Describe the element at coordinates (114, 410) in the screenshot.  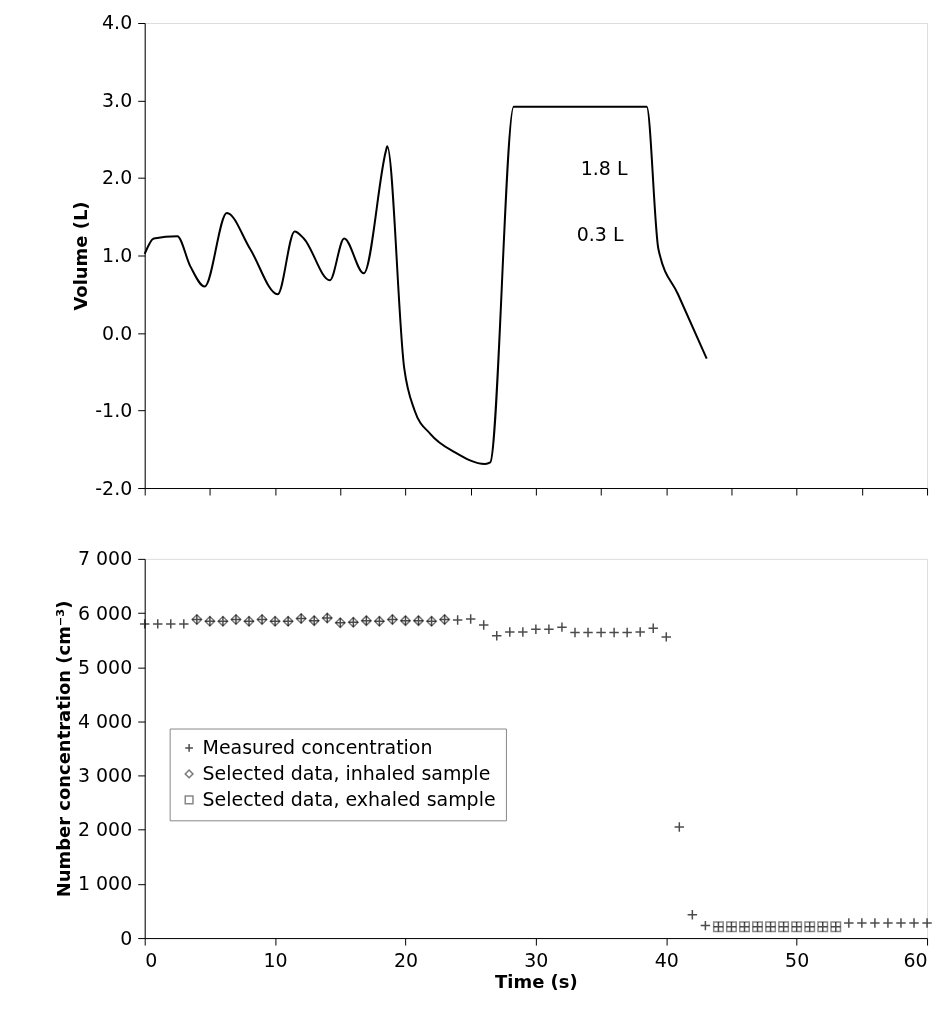
I see `y-tick-label: -1.0` at that location.